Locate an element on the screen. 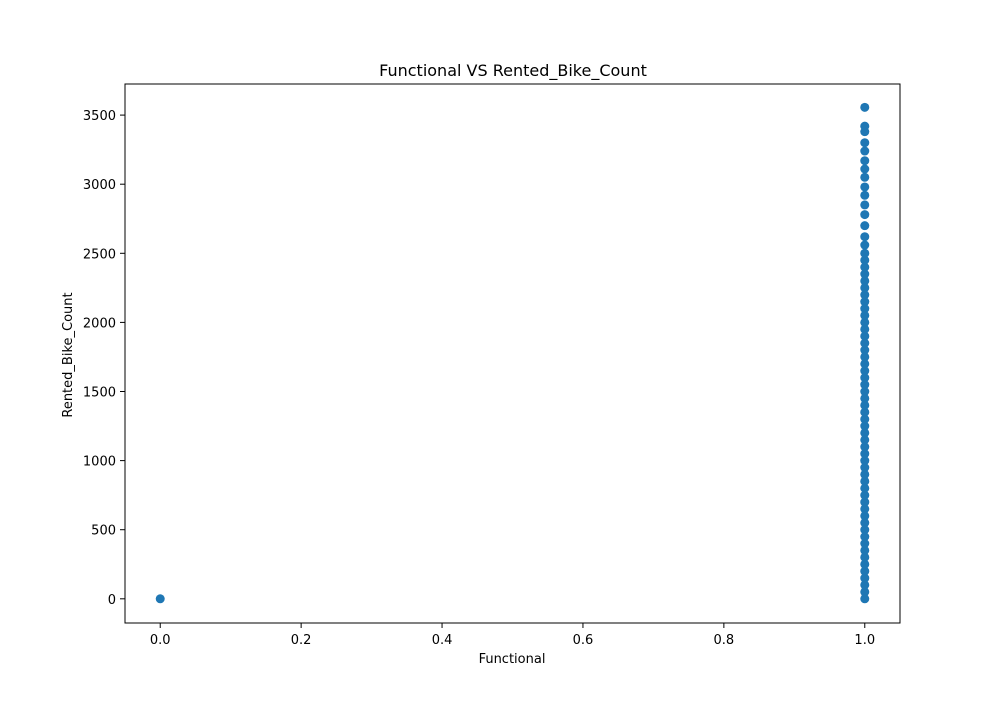 The image size is (1000, 704). x-tick-label: 0.4 is located at coordinates (442, 640).